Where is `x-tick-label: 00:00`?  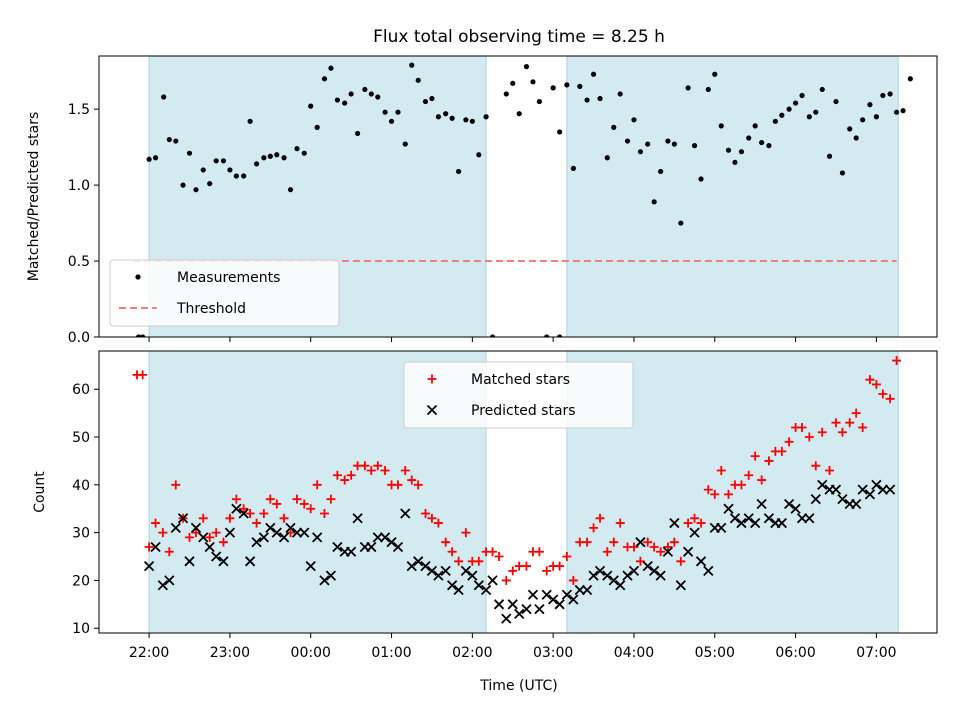
x-tick-label: 00:00 is located at coordinates (311, 653).